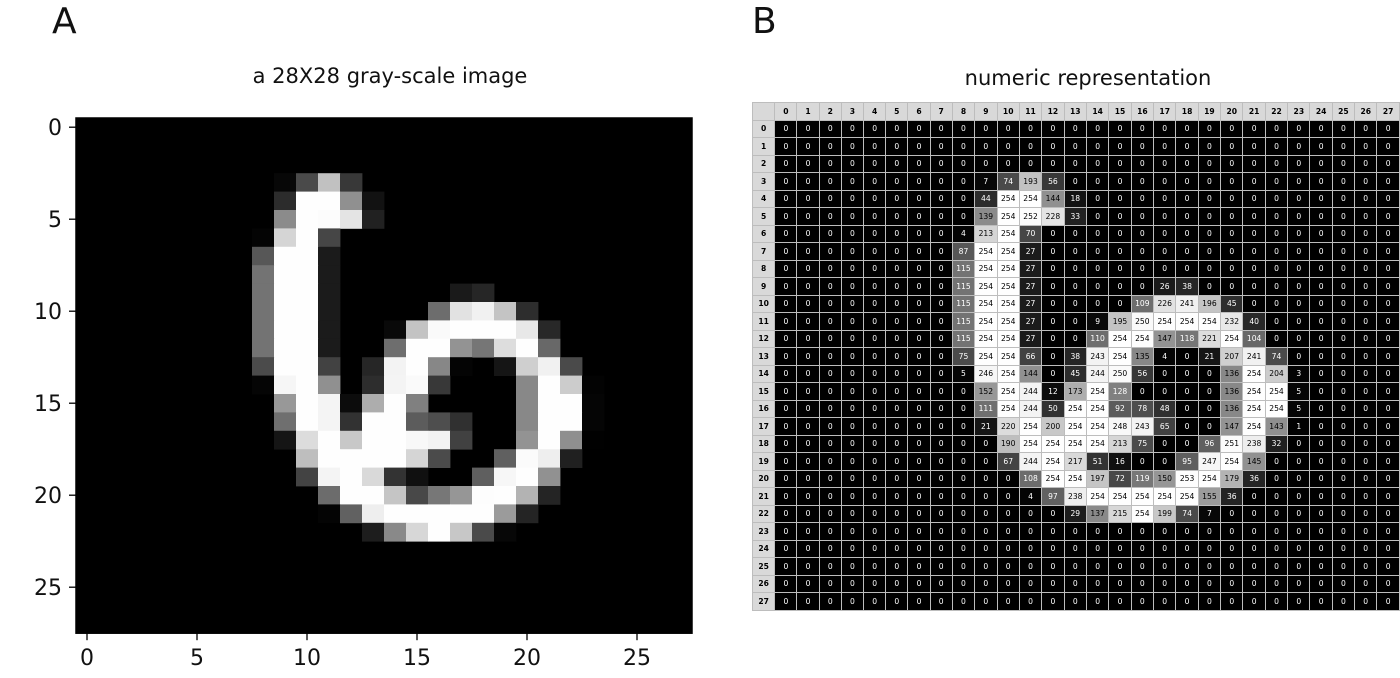  What do you see at coordinates (55, 220) in the screenshot?
I see `y-tick-label: 5` at bounding box center [55, 220].